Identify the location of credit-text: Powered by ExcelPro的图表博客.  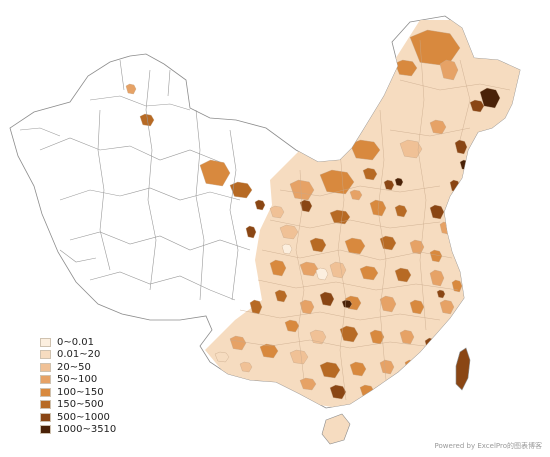
(488, 446).